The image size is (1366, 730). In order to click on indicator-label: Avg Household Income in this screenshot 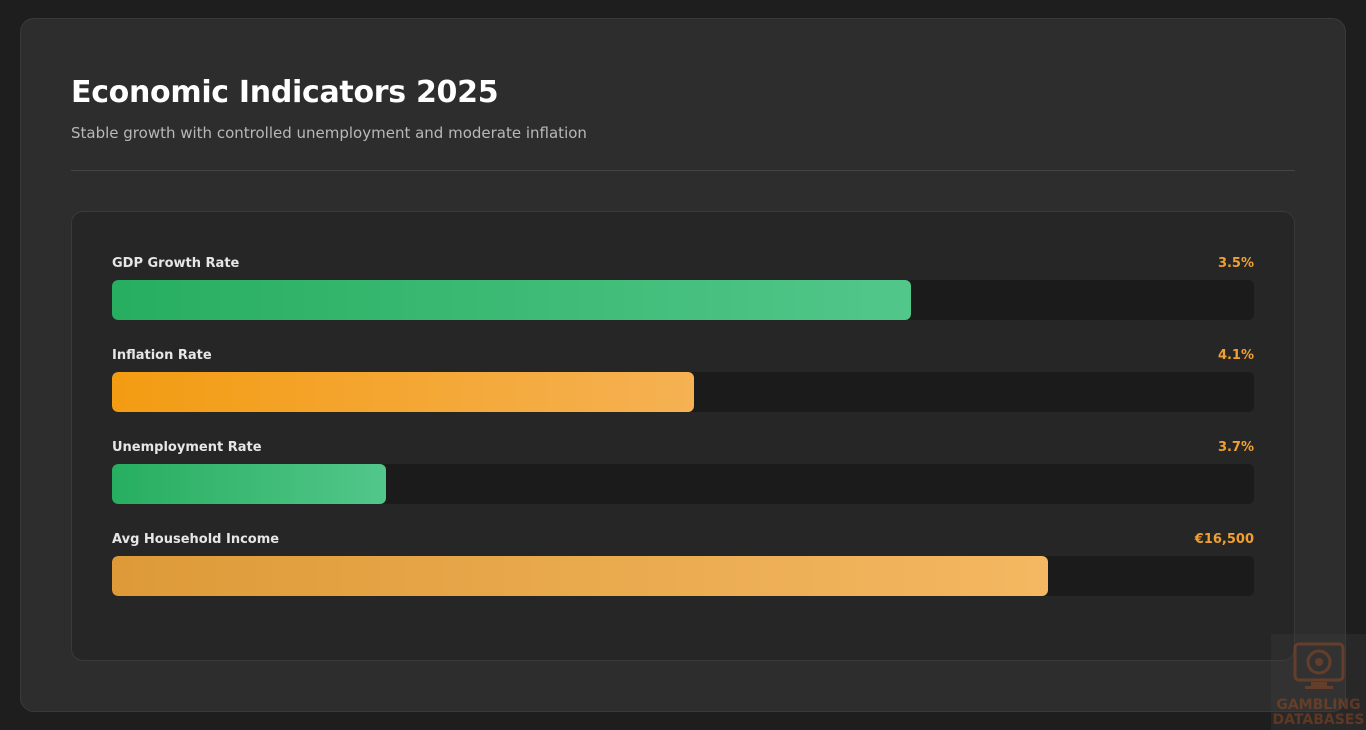, I will do `click(196, 539)`.